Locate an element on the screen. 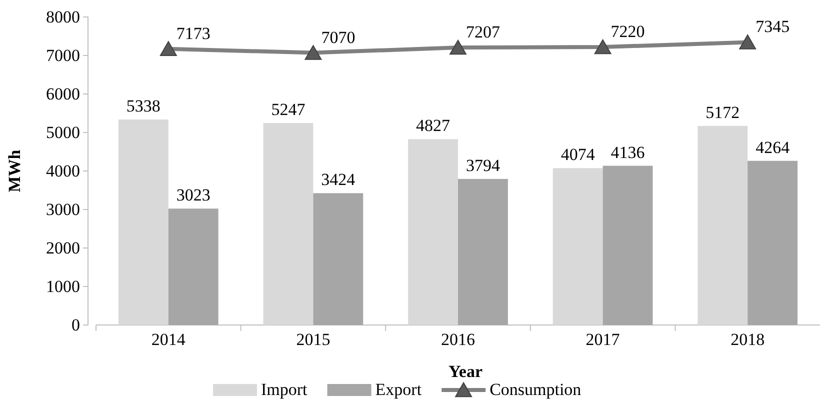  data-label: 4136 is located at coordinates (627, 152).